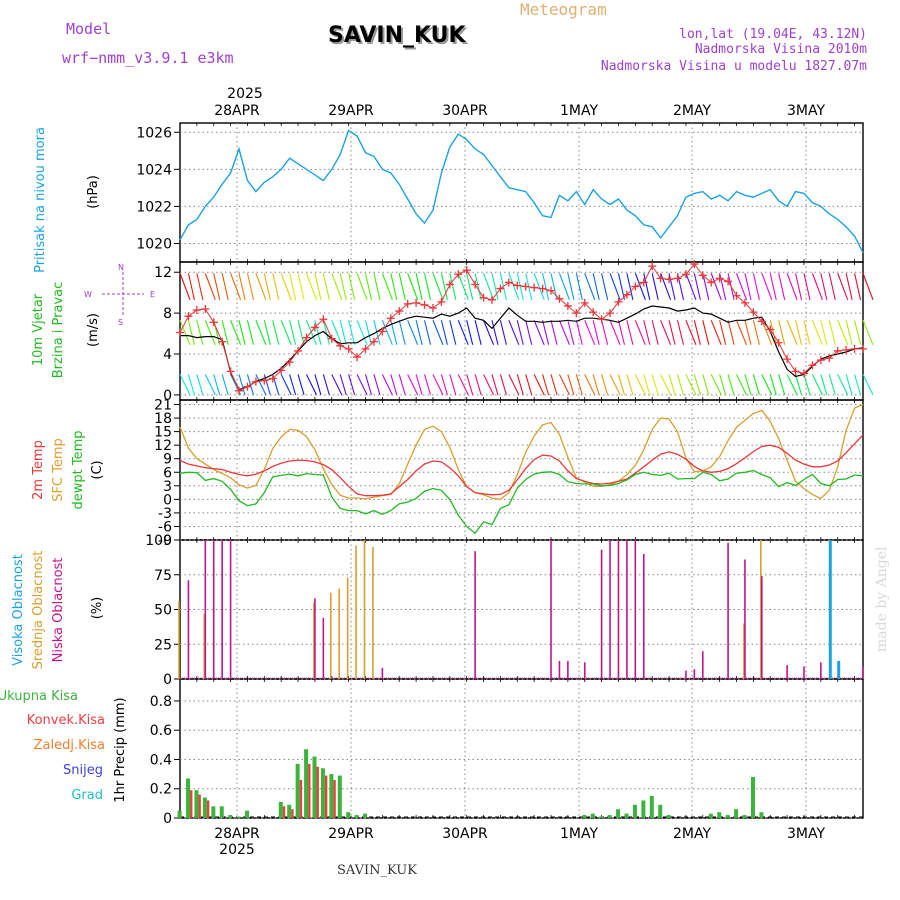 This screenshot has width=900, height=900. What do you see at coordinates (773, 34) in the screenshot?
I see `coords-text: lon,lat (19.04E, 43.12N)` at bounding box center [773, 34].